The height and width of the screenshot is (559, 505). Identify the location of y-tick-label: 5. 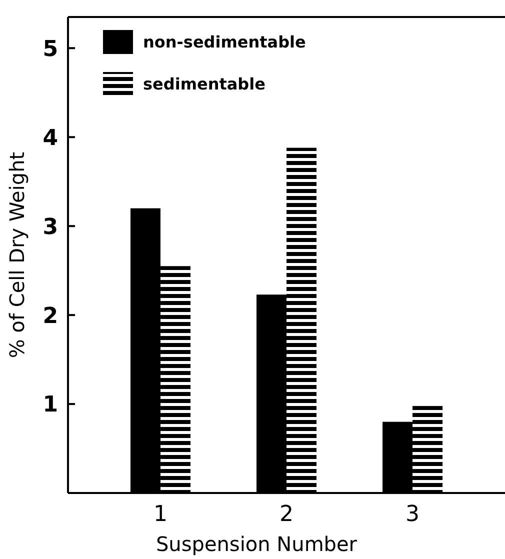
(50, 49).